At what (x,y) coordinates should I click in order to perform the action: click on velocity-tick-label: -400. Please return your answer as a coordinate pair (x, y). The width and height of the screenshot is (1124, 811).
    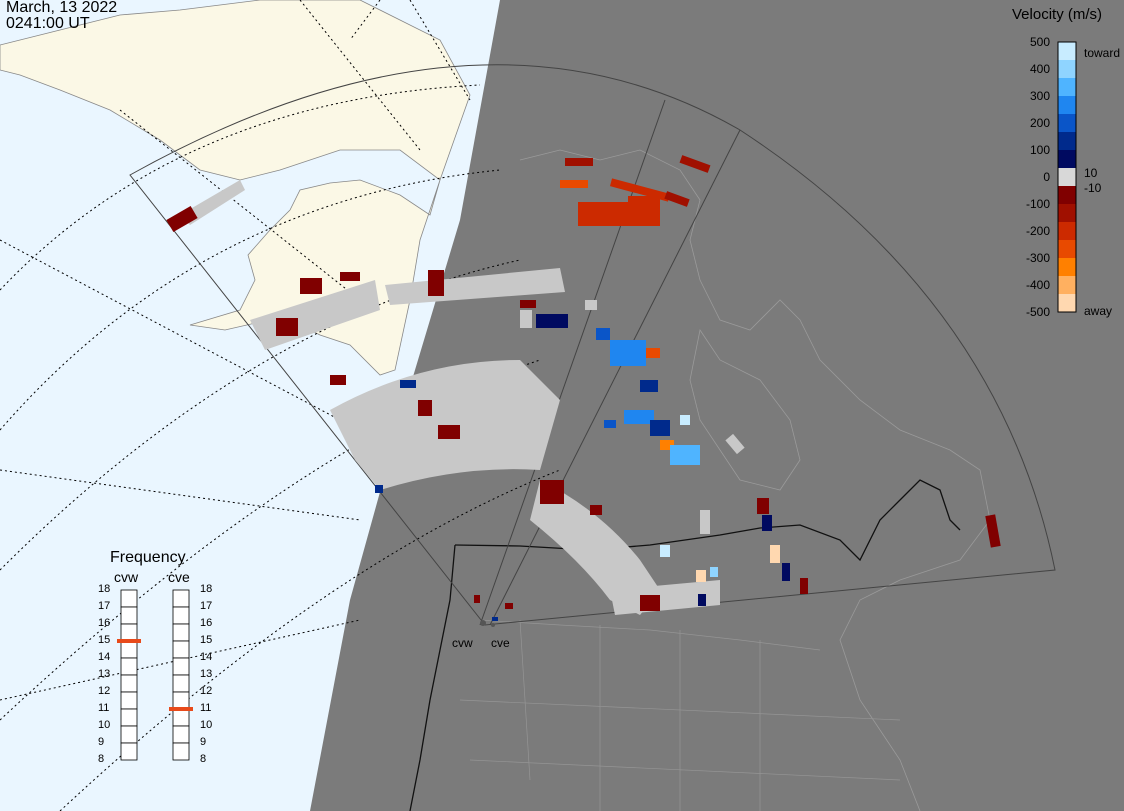
    Looking at the image, I should click on (1037, 285).